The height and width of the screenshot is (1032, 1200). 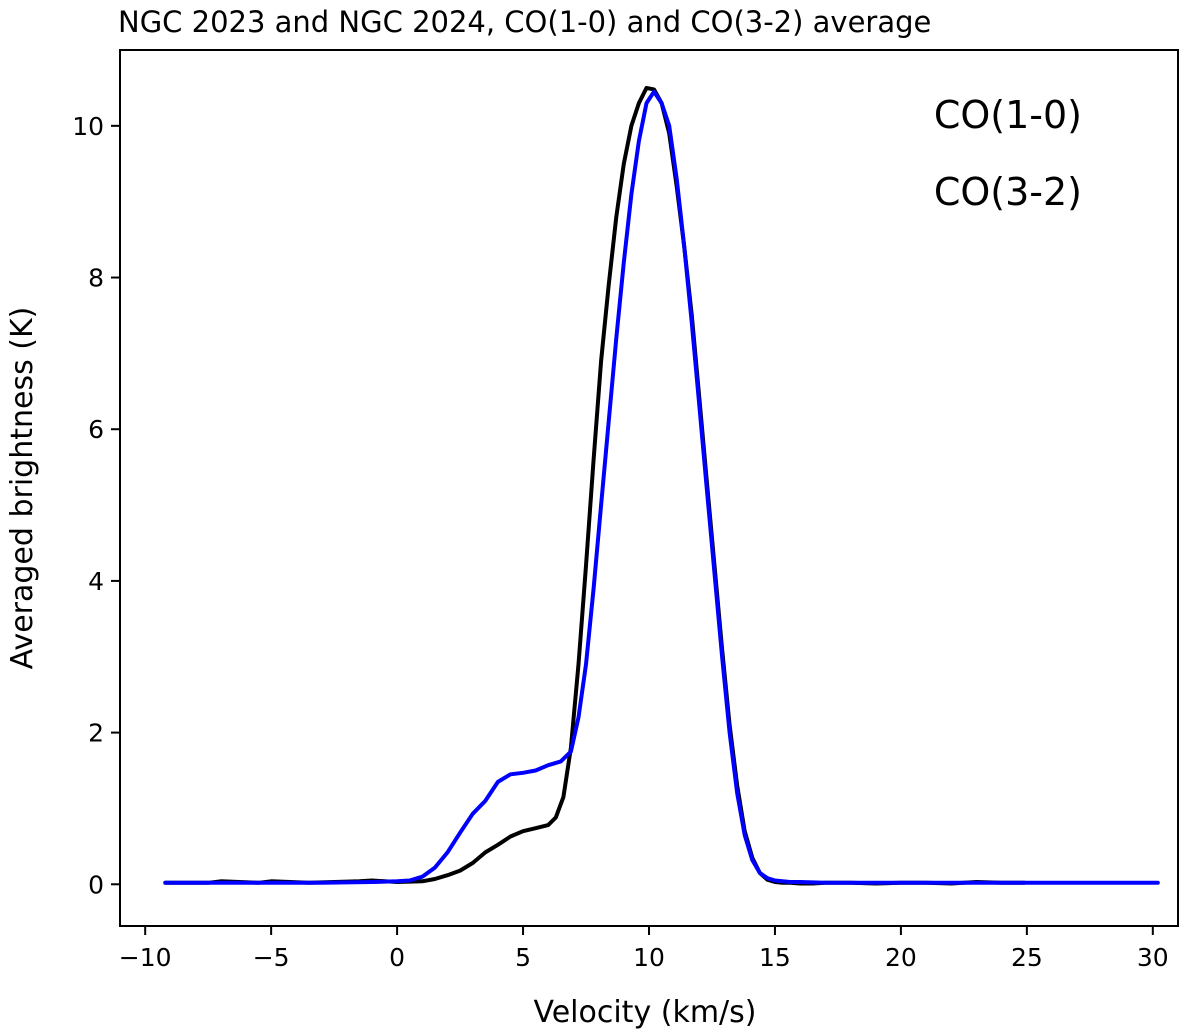 I want to click on x-tick-label: 0, so click(x=397, y=957).